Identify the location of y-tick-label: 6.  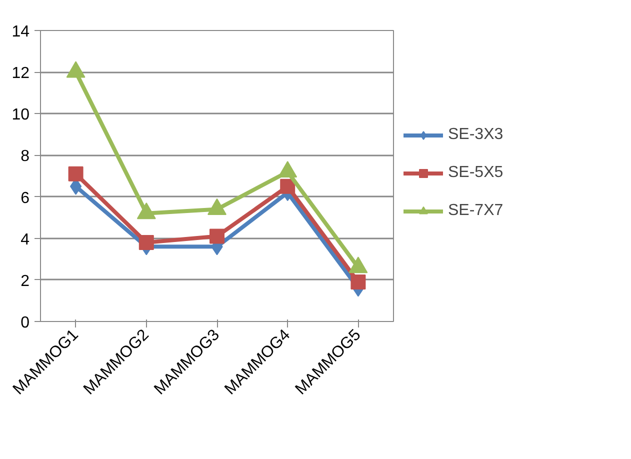
(25, 198).